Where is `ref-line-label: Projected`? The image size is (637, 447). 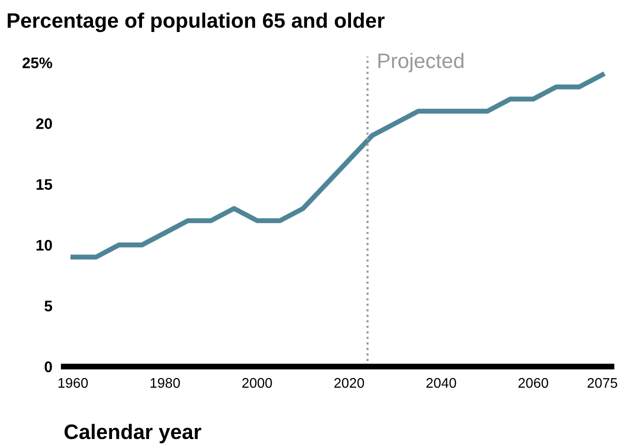
ref-line-label: Projected is located at coordinates (421, 62).